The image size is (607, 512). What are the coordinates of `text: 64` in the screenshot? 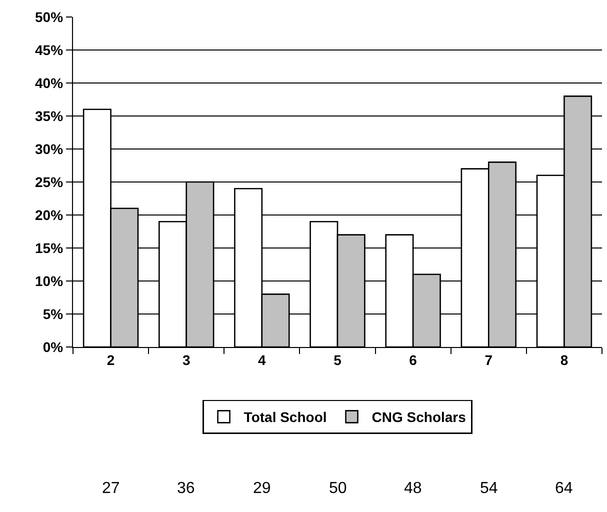 It's located at (564, 488).